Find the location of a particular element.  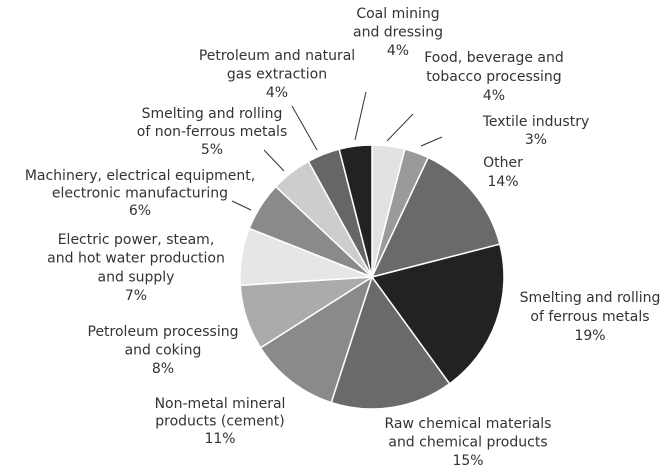

slice-label: Smelting and rolling of ferrous metals is located at coordinates (590, 307).